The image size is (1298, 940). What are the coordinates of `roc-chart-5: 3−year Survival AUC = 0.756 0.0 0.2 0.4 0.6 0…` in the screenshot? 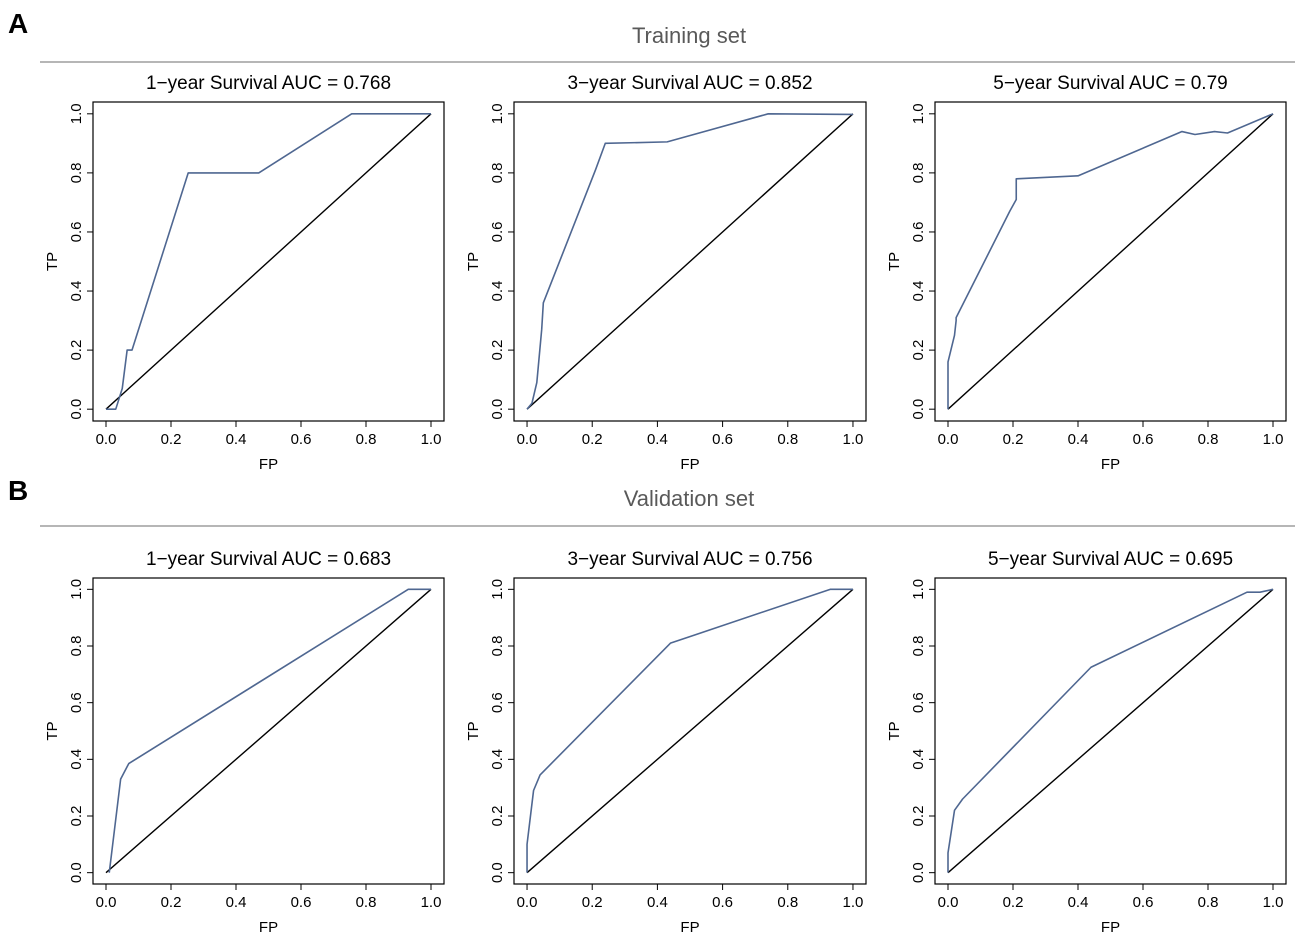 It's located at (666, 742).